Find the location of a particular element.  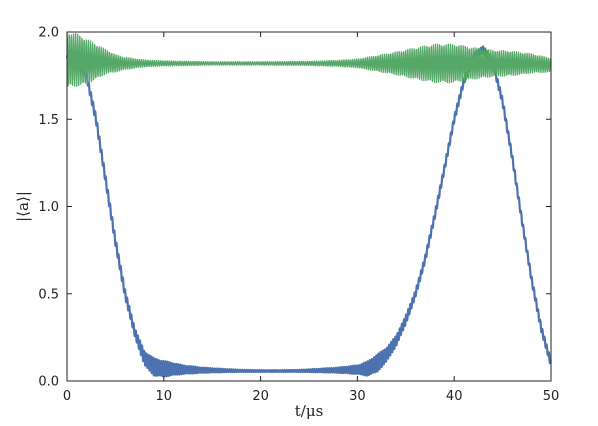

y-tick-label: 1.0 is located at coordinates (48, 207).